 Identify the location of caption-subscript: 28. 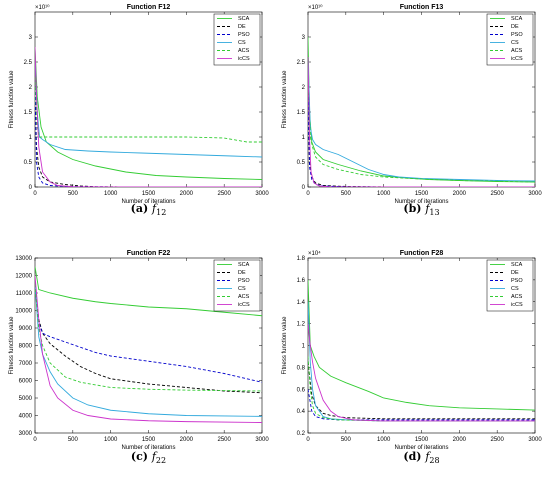
(434, 460).